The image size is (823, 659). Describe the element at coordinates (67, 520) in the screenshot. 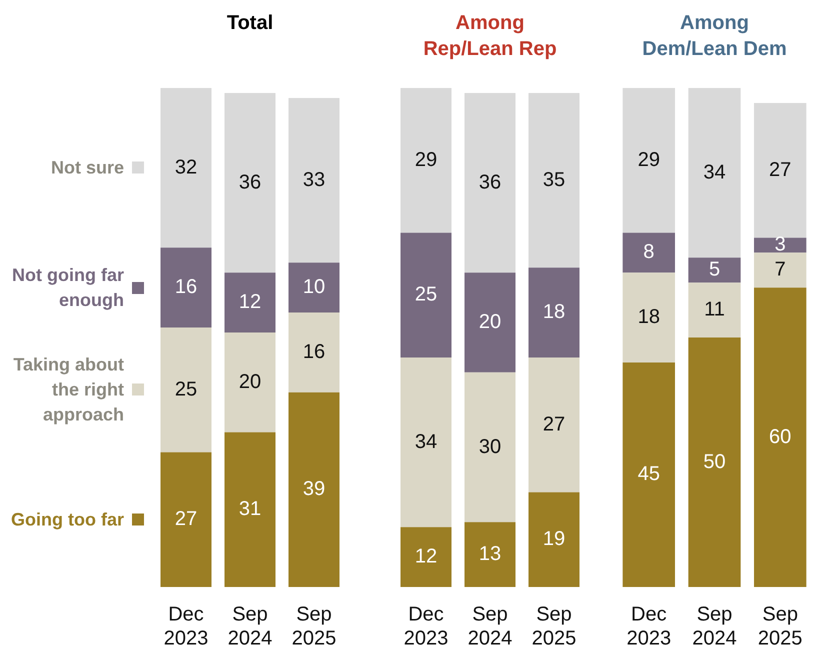

I see `legend-label: Going too far` at that location.